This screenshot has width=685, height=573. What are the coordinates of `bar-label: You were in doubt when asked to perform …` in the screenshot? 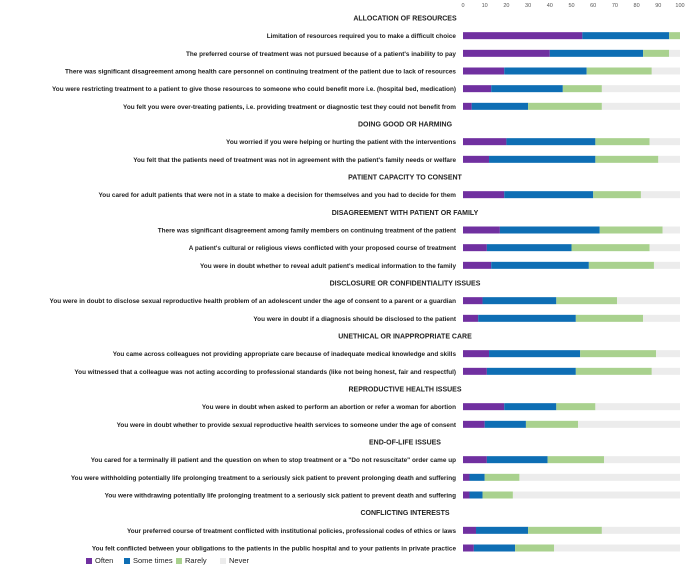 It's located at (329, 407).